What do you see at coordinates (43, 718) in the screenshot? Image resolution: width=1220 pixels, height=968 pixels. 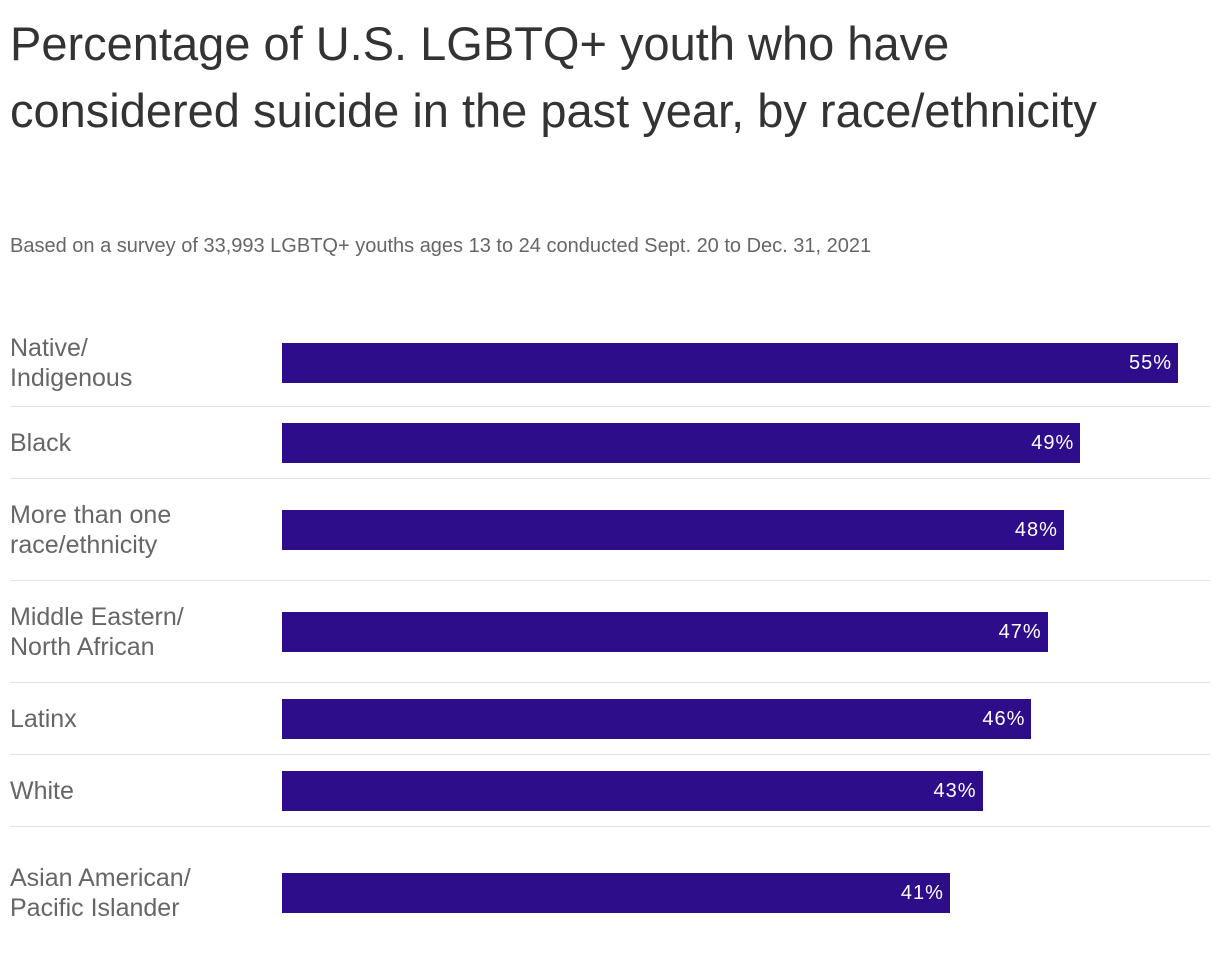 I see `category-label: Latinx` at bounding box center [43, 718].